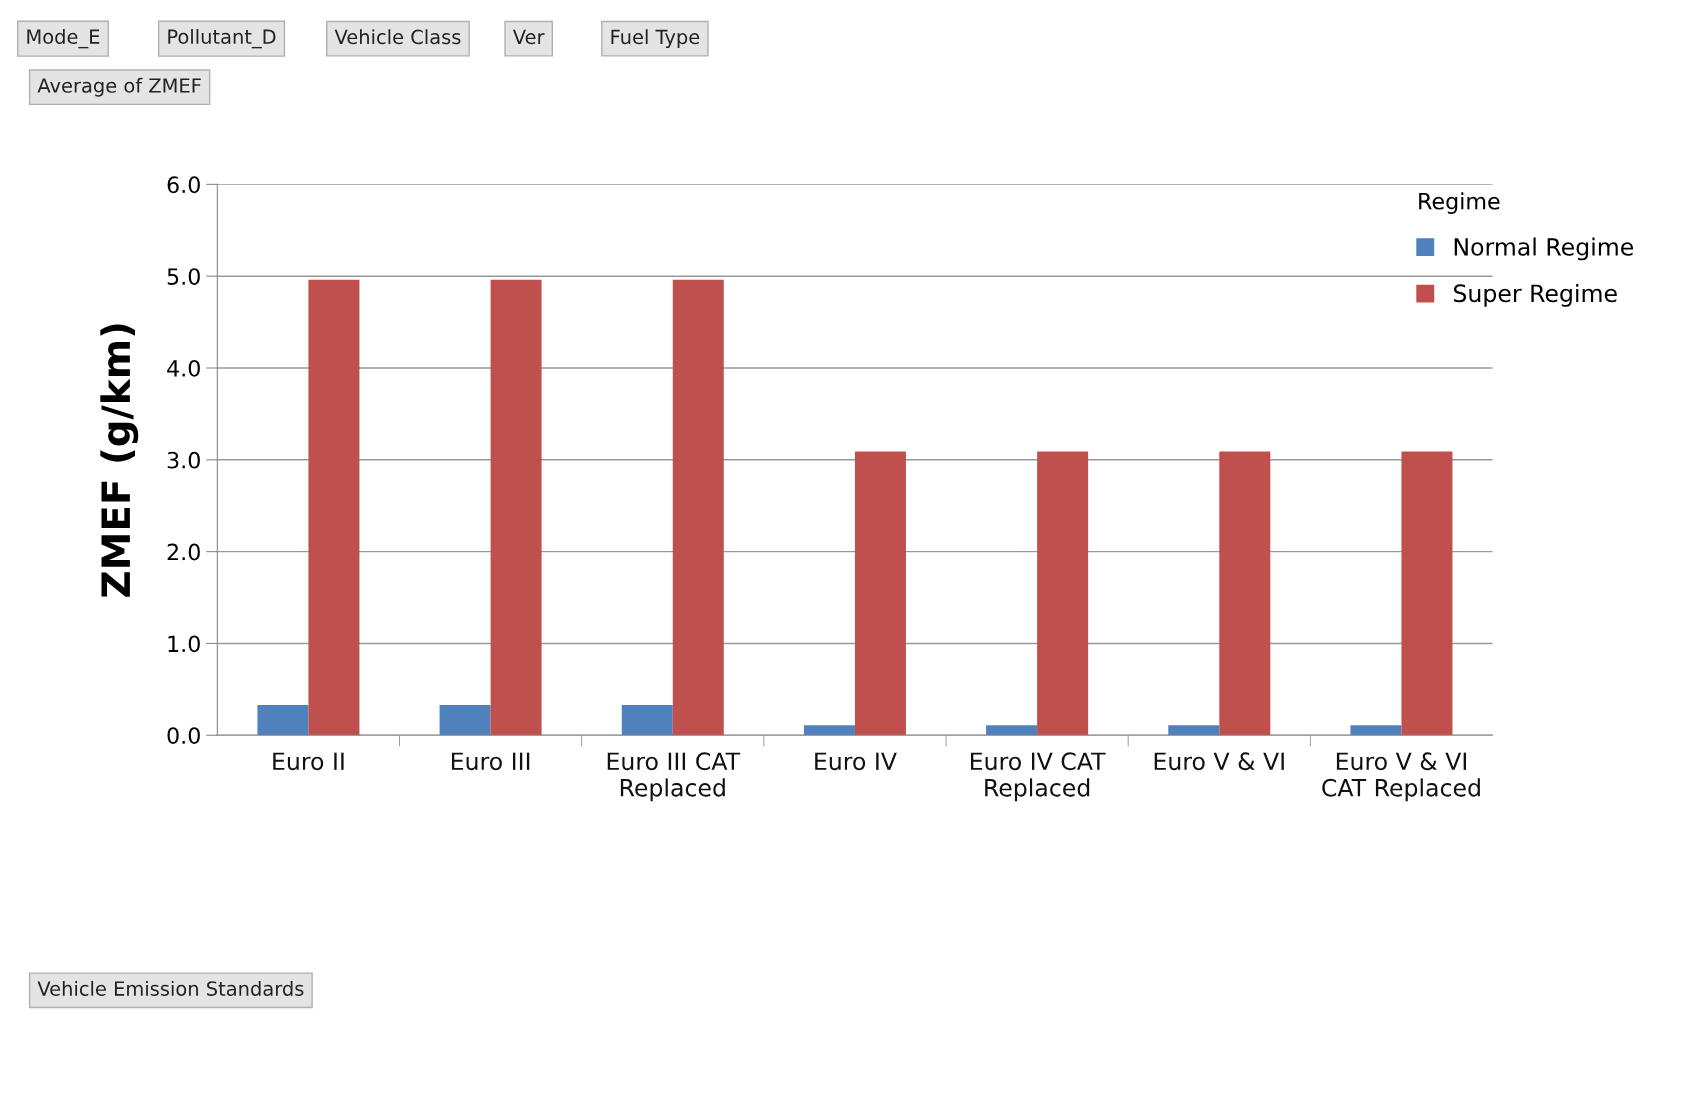  What do you see at coordinates (1038, 777) in the screenshot?
I see `x-tick-label: Euro IV CAT Replaced` at bounding box center [1038, 777].